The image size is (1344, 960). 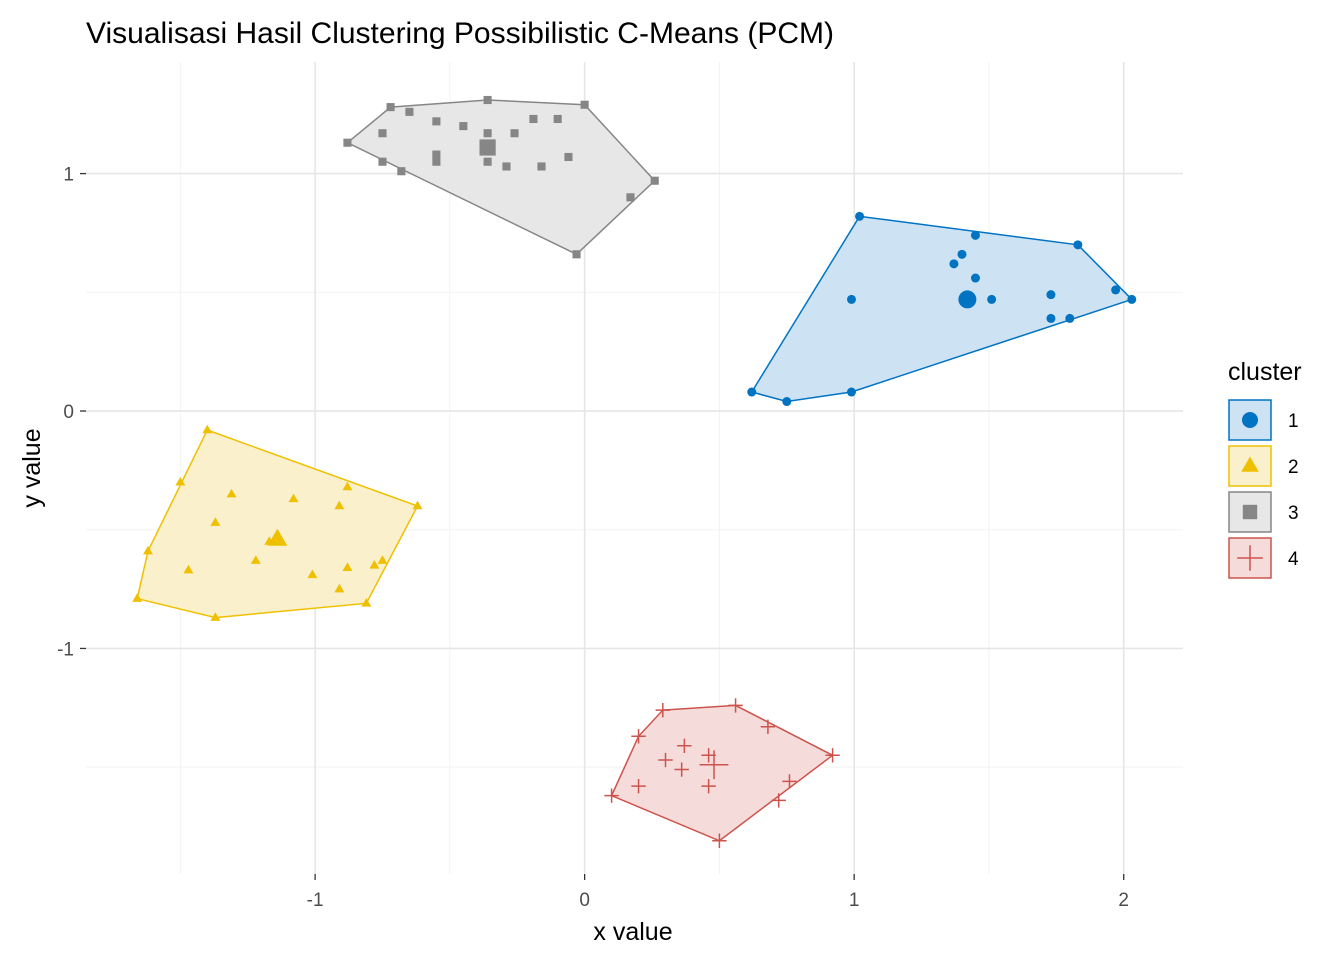 I want to click on x-tick-label: 0, so click(x=584, y=900).